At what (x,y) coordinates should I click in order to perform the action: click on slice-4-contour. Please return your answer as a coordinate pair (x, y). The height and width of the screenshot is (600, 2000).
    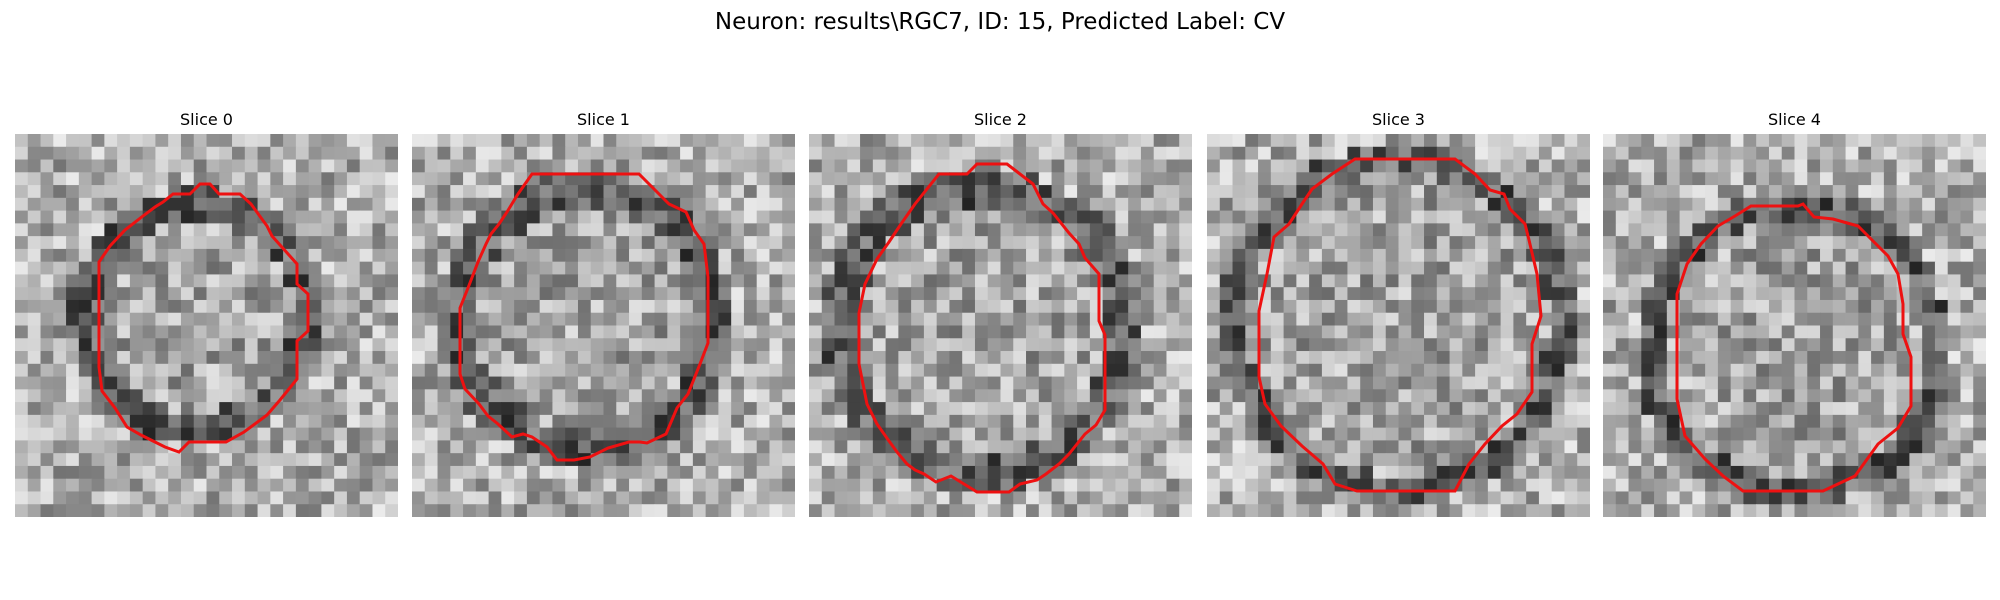
    Looking at the image, I should click on (1794, 347).